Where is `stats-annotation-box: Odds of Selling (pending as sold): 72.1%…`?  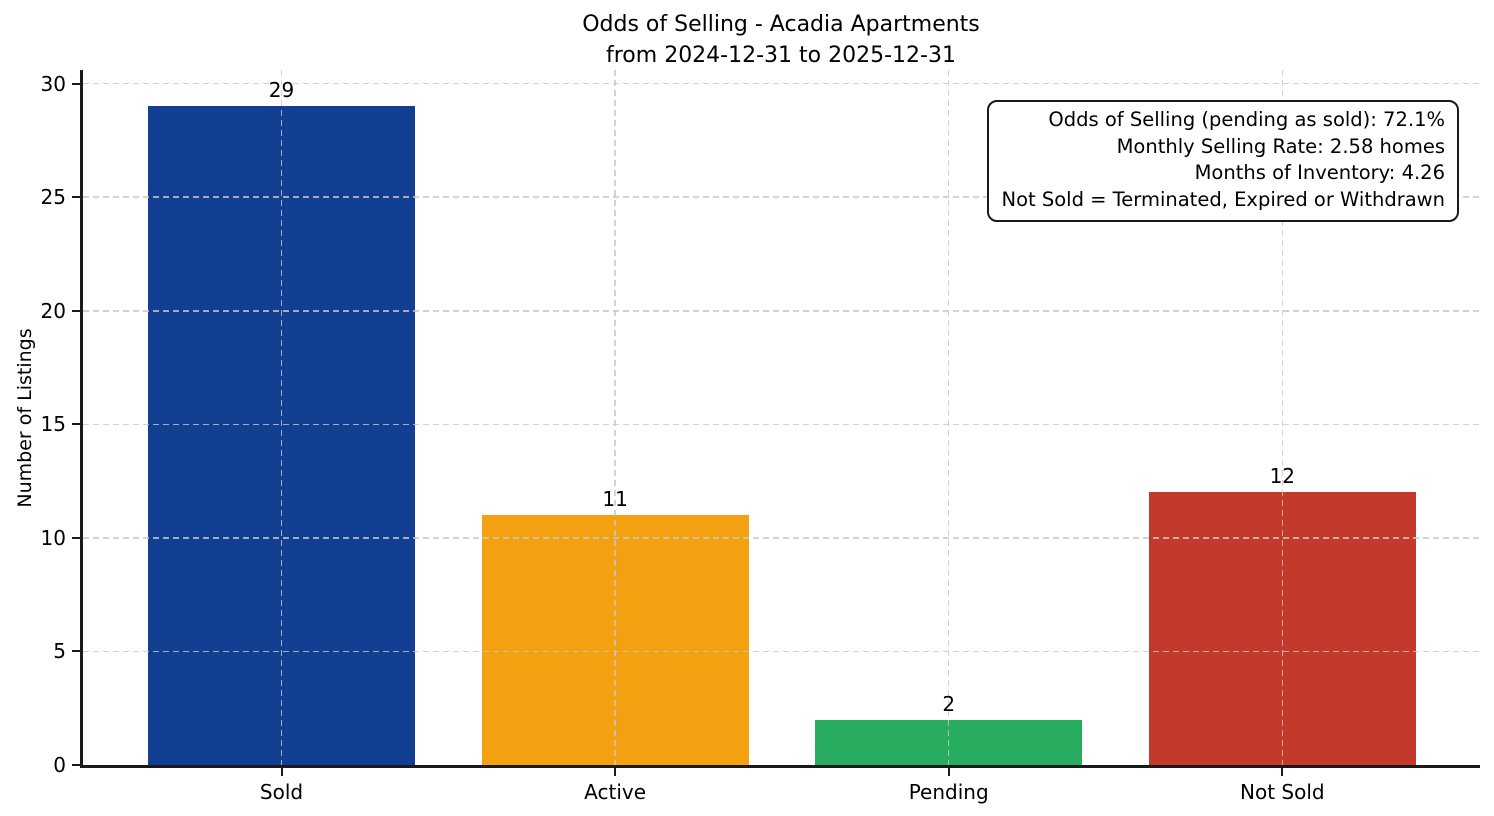
stats-annotation-box: Odds of Selling (pending as sold): 72.1%… is located at coordinates (1223, 161).